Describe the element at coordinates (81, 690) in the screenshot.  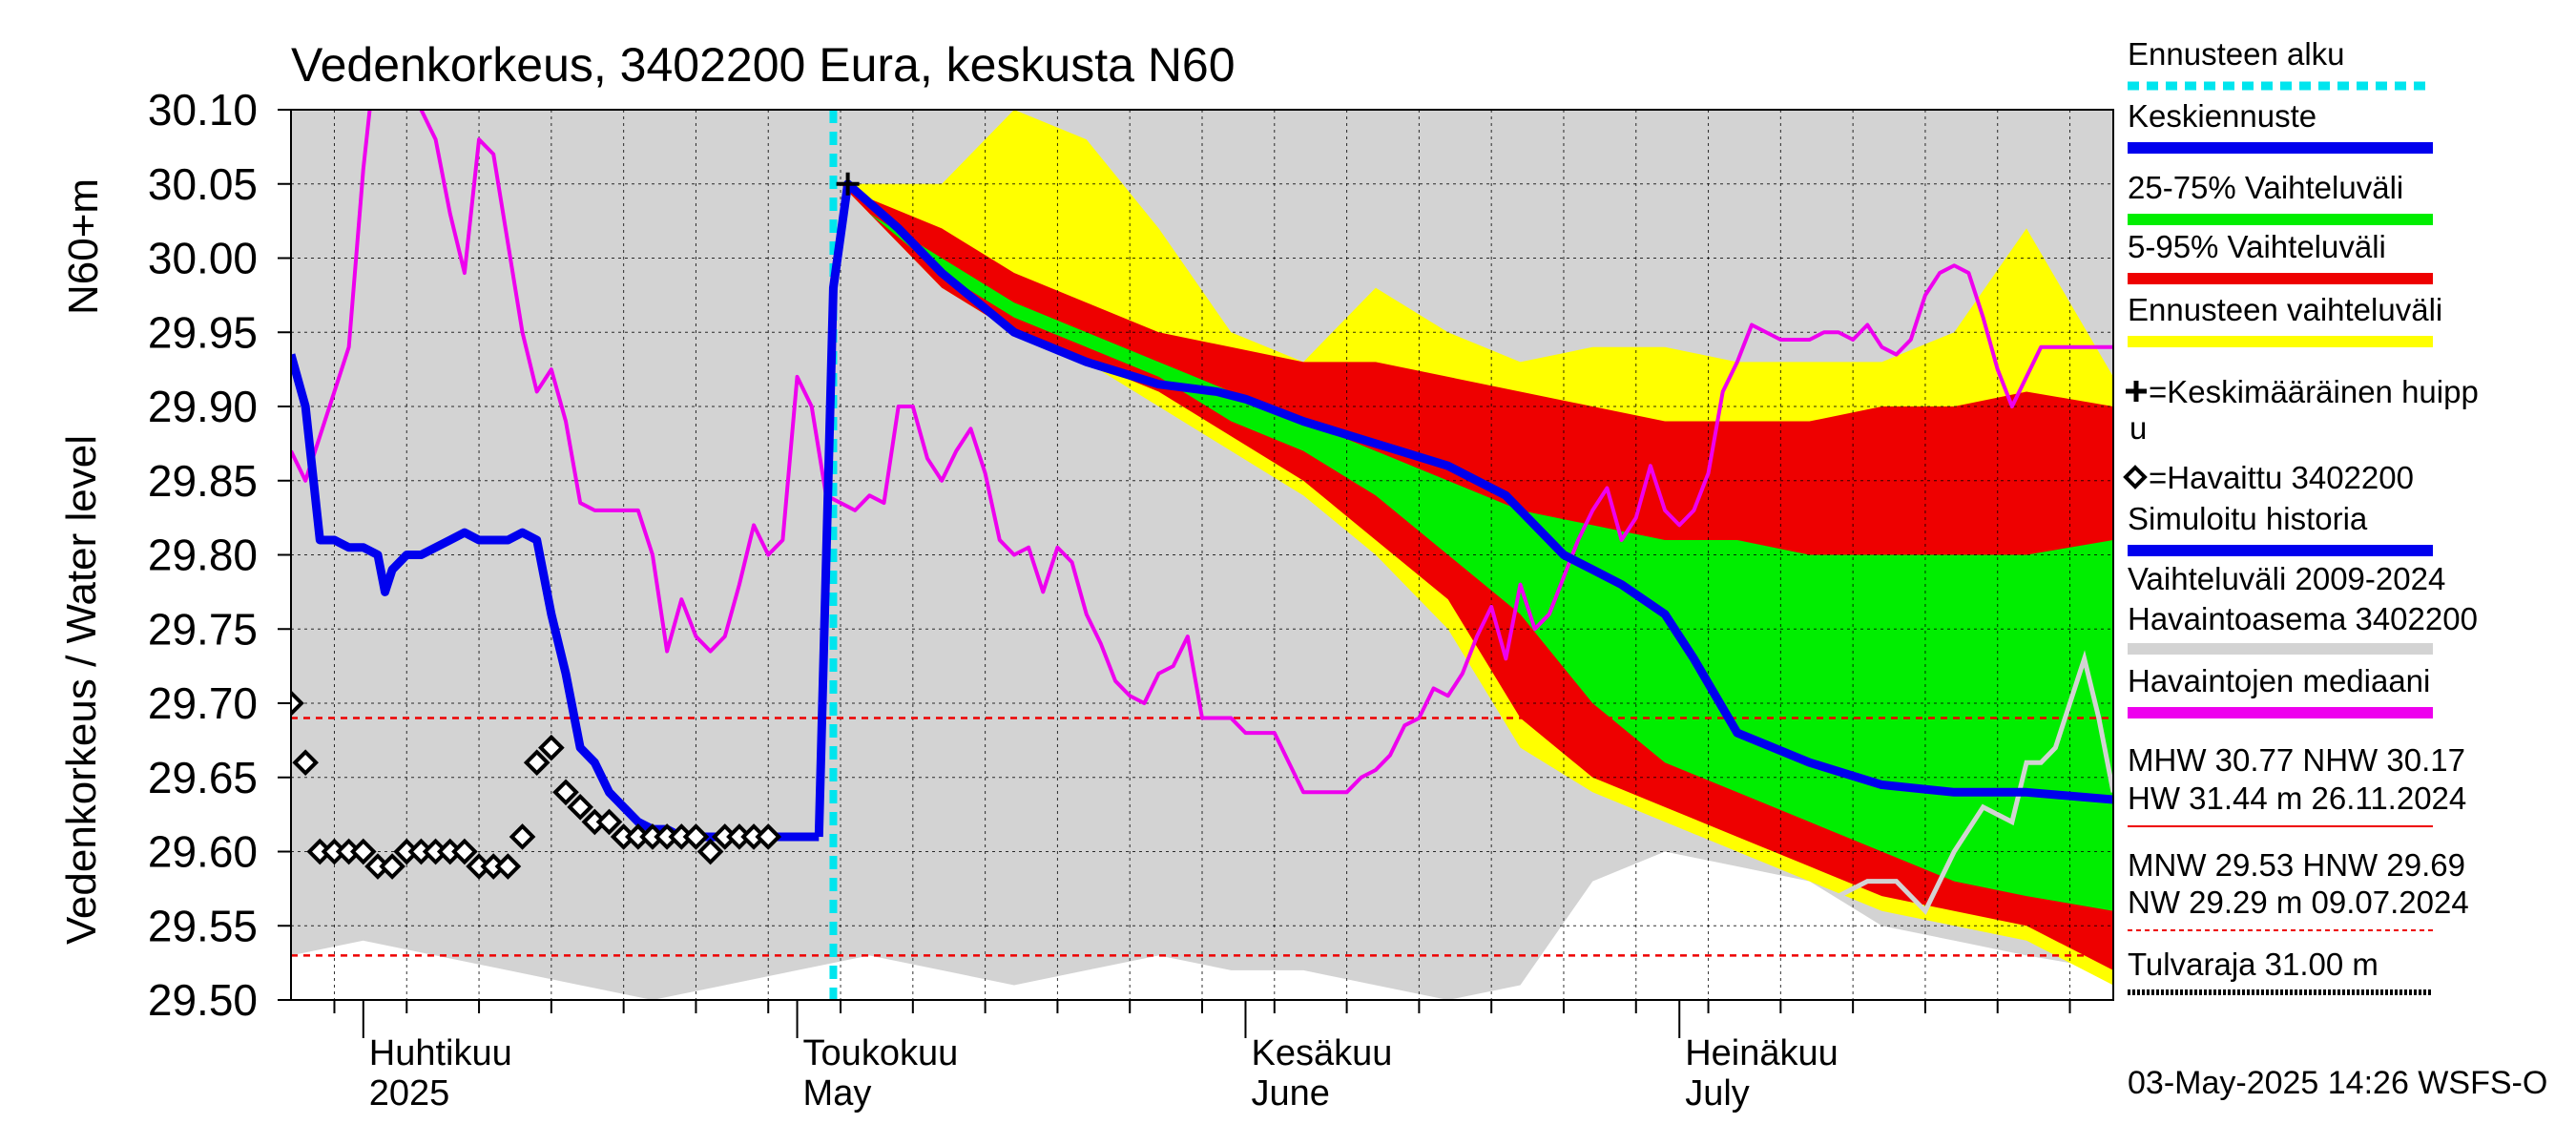
I see `y-axis-label: Vedenkorkeus / Water level` at that location.